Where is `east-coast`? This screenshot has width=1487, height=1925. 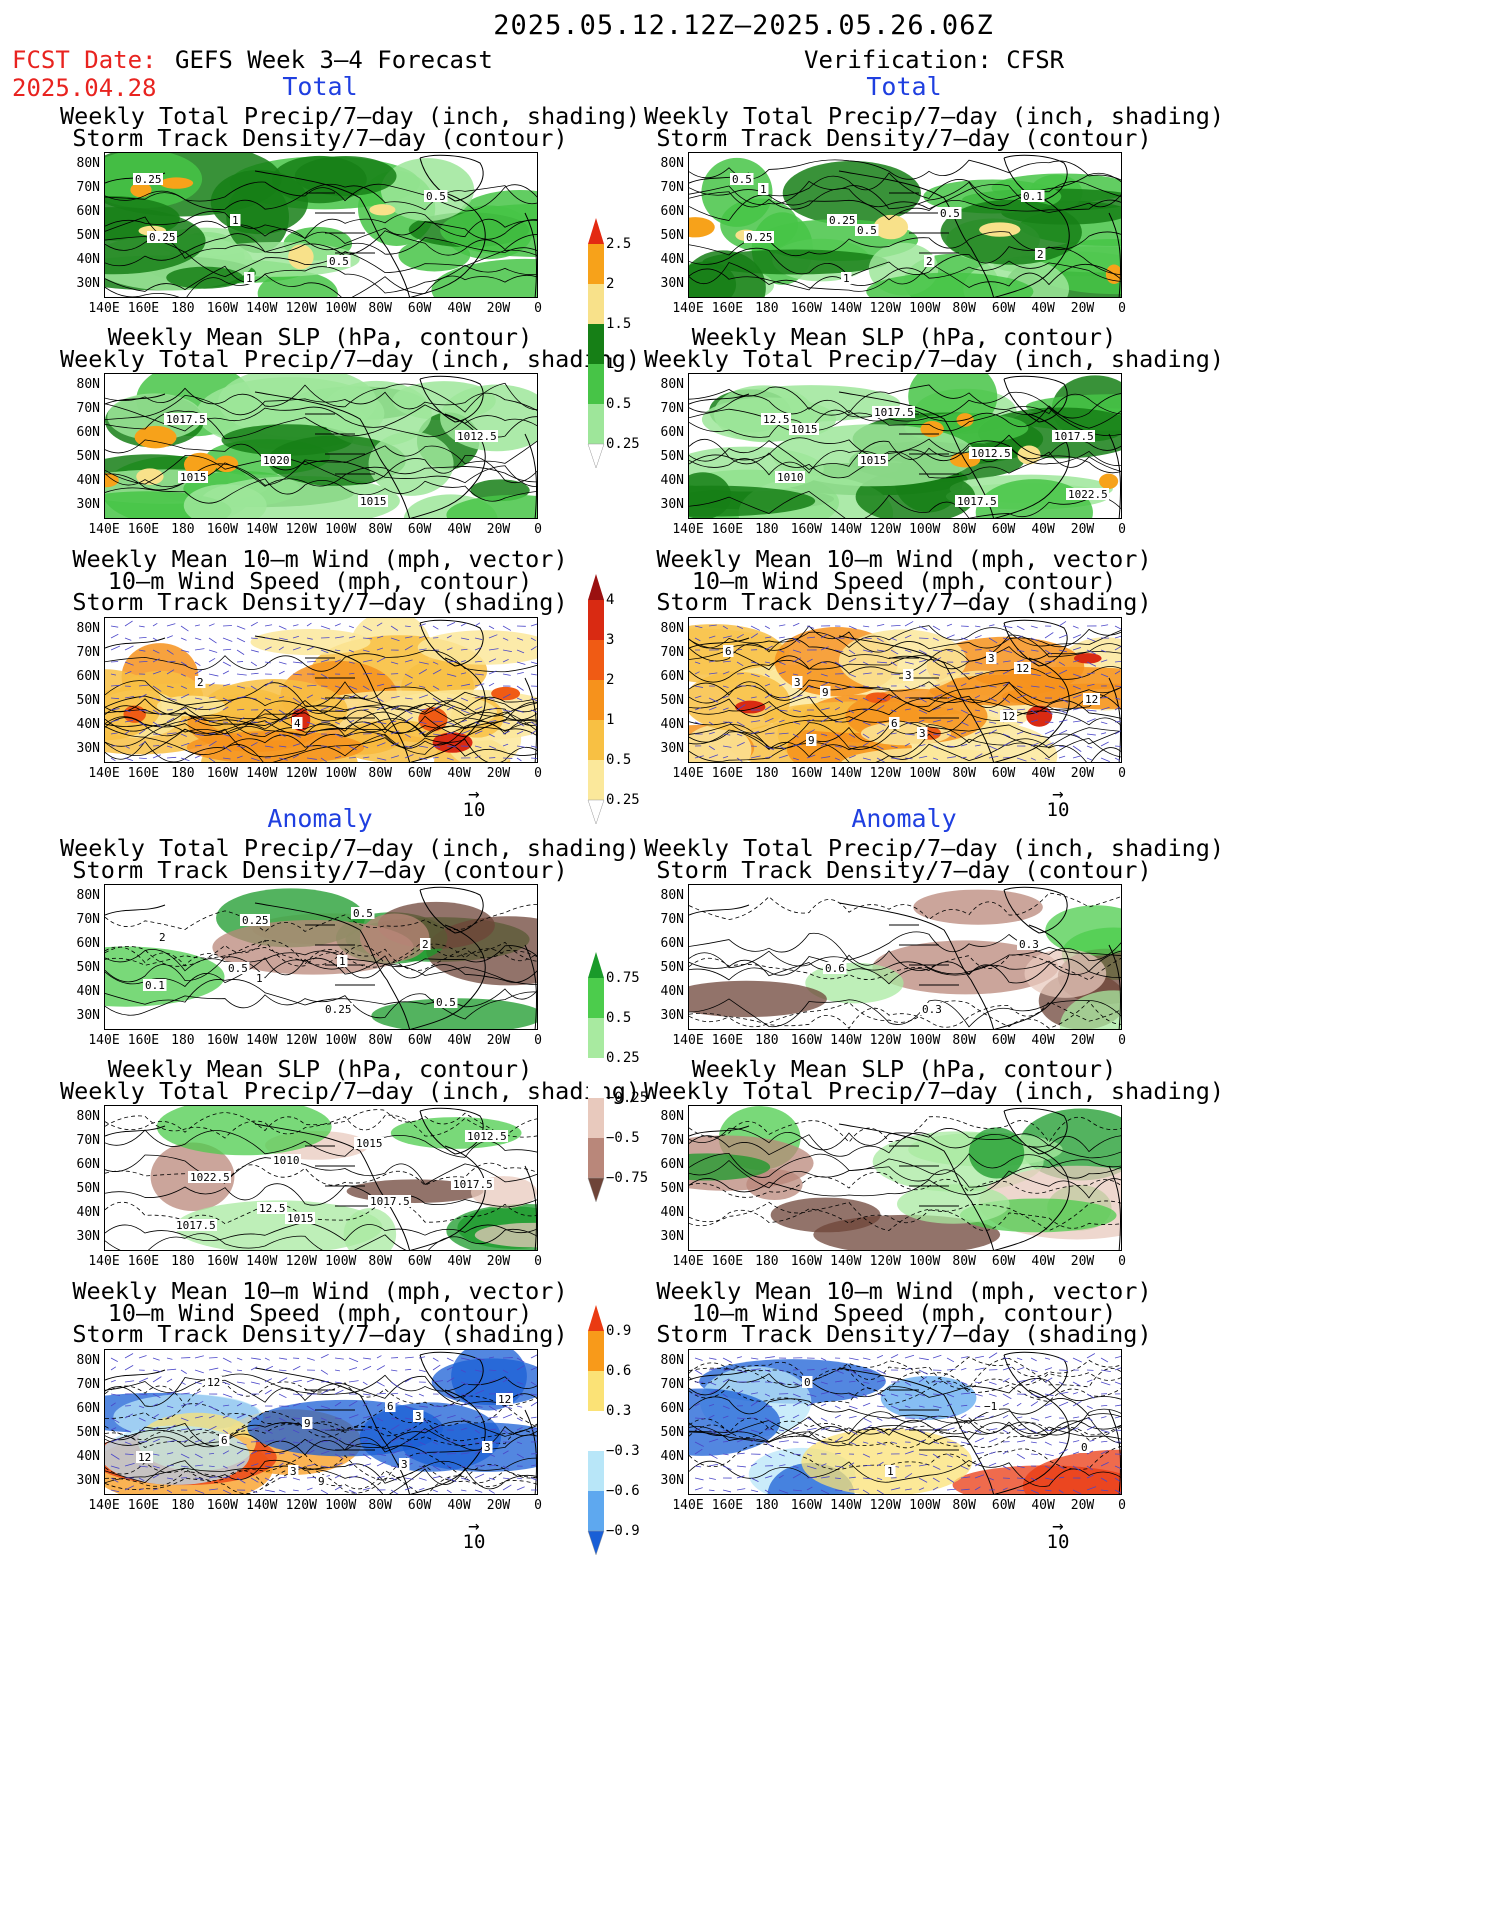
east-coast is located at coordinates (448, 976).